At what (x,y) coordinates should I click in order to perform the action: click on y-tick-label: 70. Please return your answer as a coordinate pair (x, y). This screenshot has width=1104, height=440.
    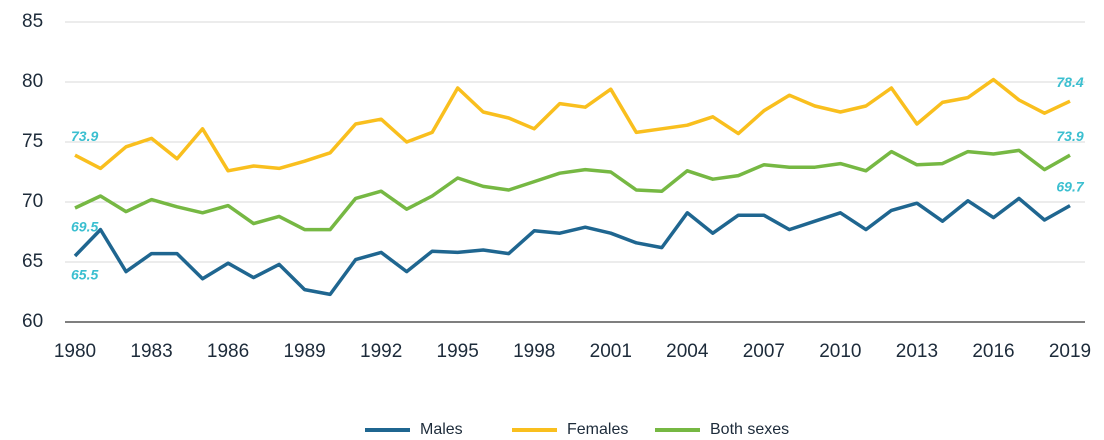
    Looking at the image, I should click on (32, 201).